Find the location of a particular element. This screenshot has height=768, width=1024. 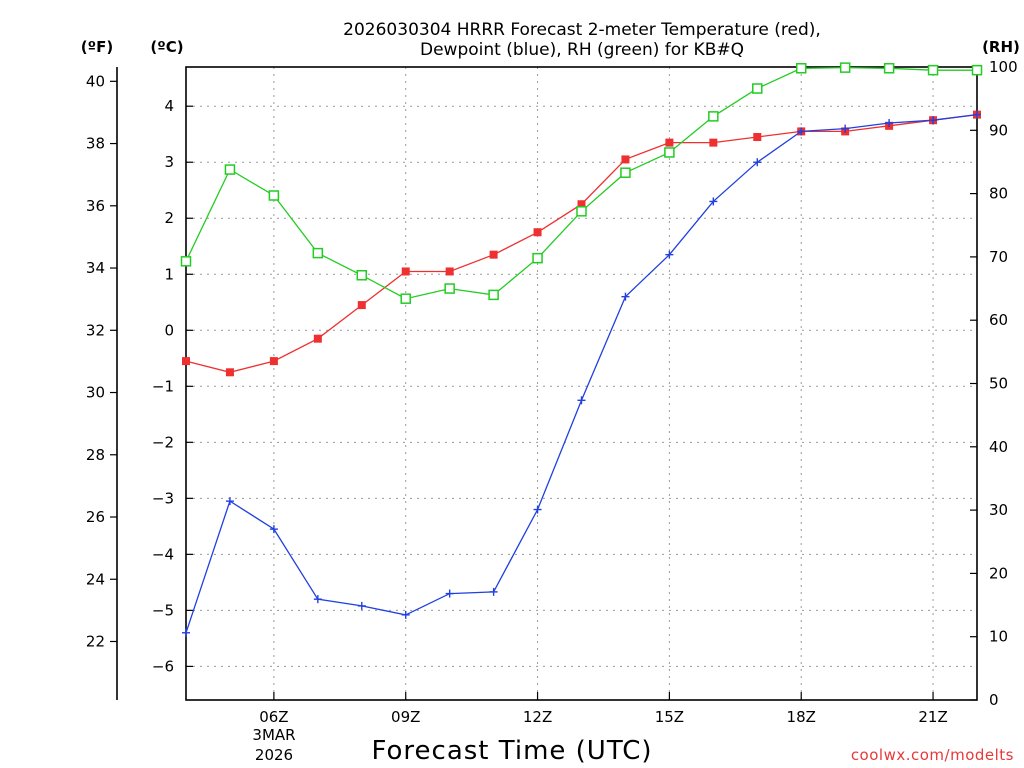

x-tick-label: 09Z is located at coordinates (405, 717).